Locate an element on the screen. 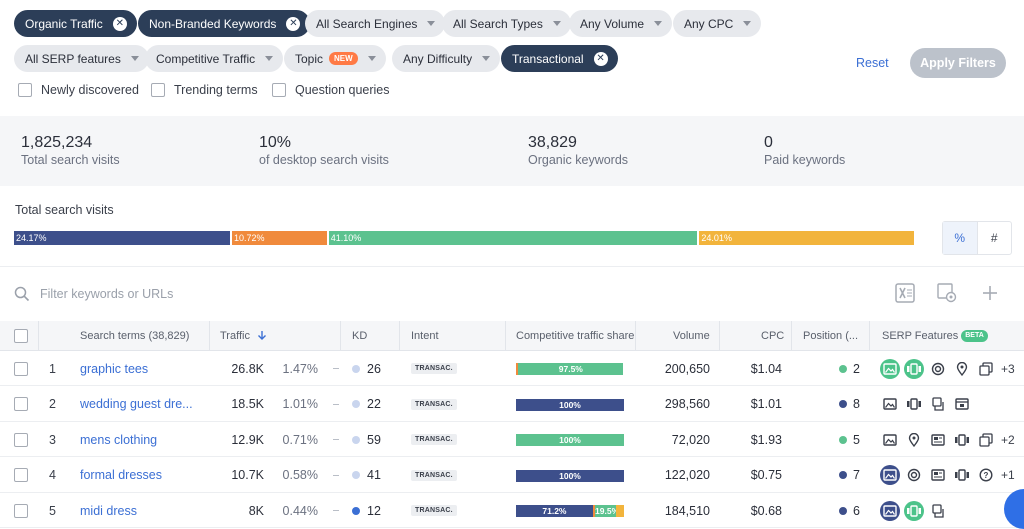 This screenshot has height=529, width=1024. competitive-share-bar: 97.5% is located at coordinates (570, 369).